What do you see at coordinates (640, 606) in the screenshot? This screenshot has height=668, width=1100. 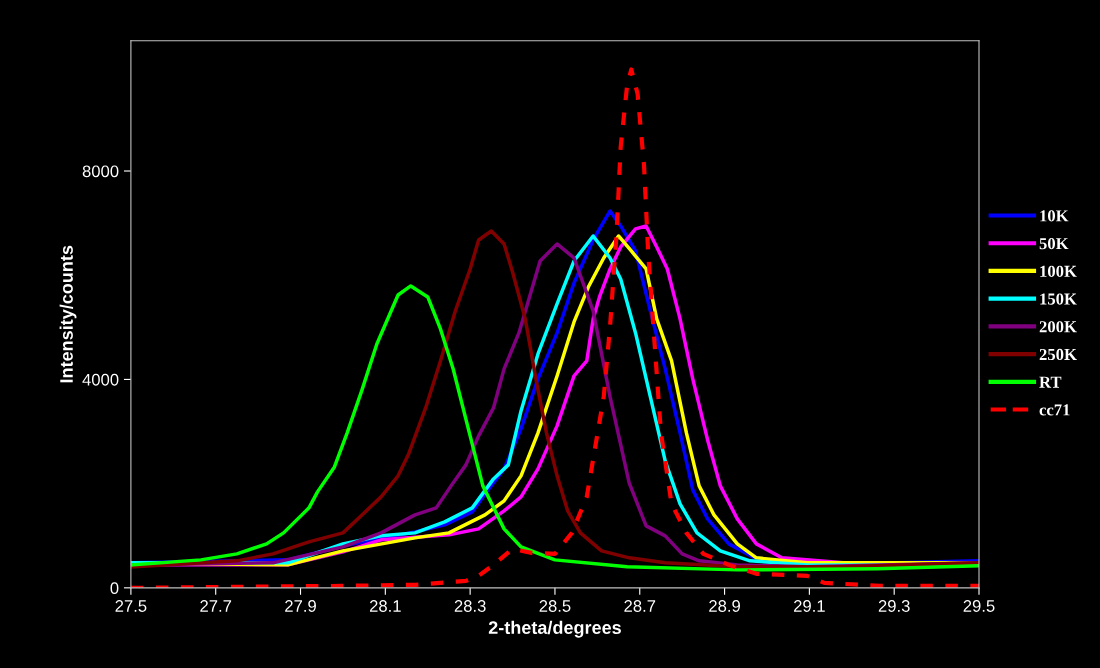 I see `x-tick-label: 28.7` at bounding box center [640, 606].